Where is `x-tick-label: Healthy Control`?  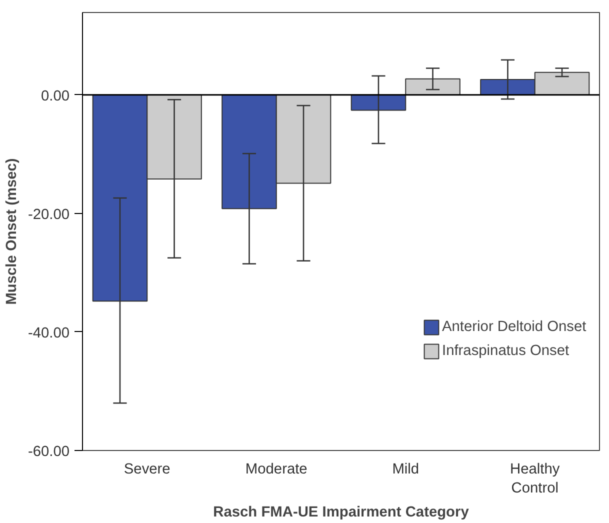
x-tick-label: Healthy Control is located at coordinates (535, 479).